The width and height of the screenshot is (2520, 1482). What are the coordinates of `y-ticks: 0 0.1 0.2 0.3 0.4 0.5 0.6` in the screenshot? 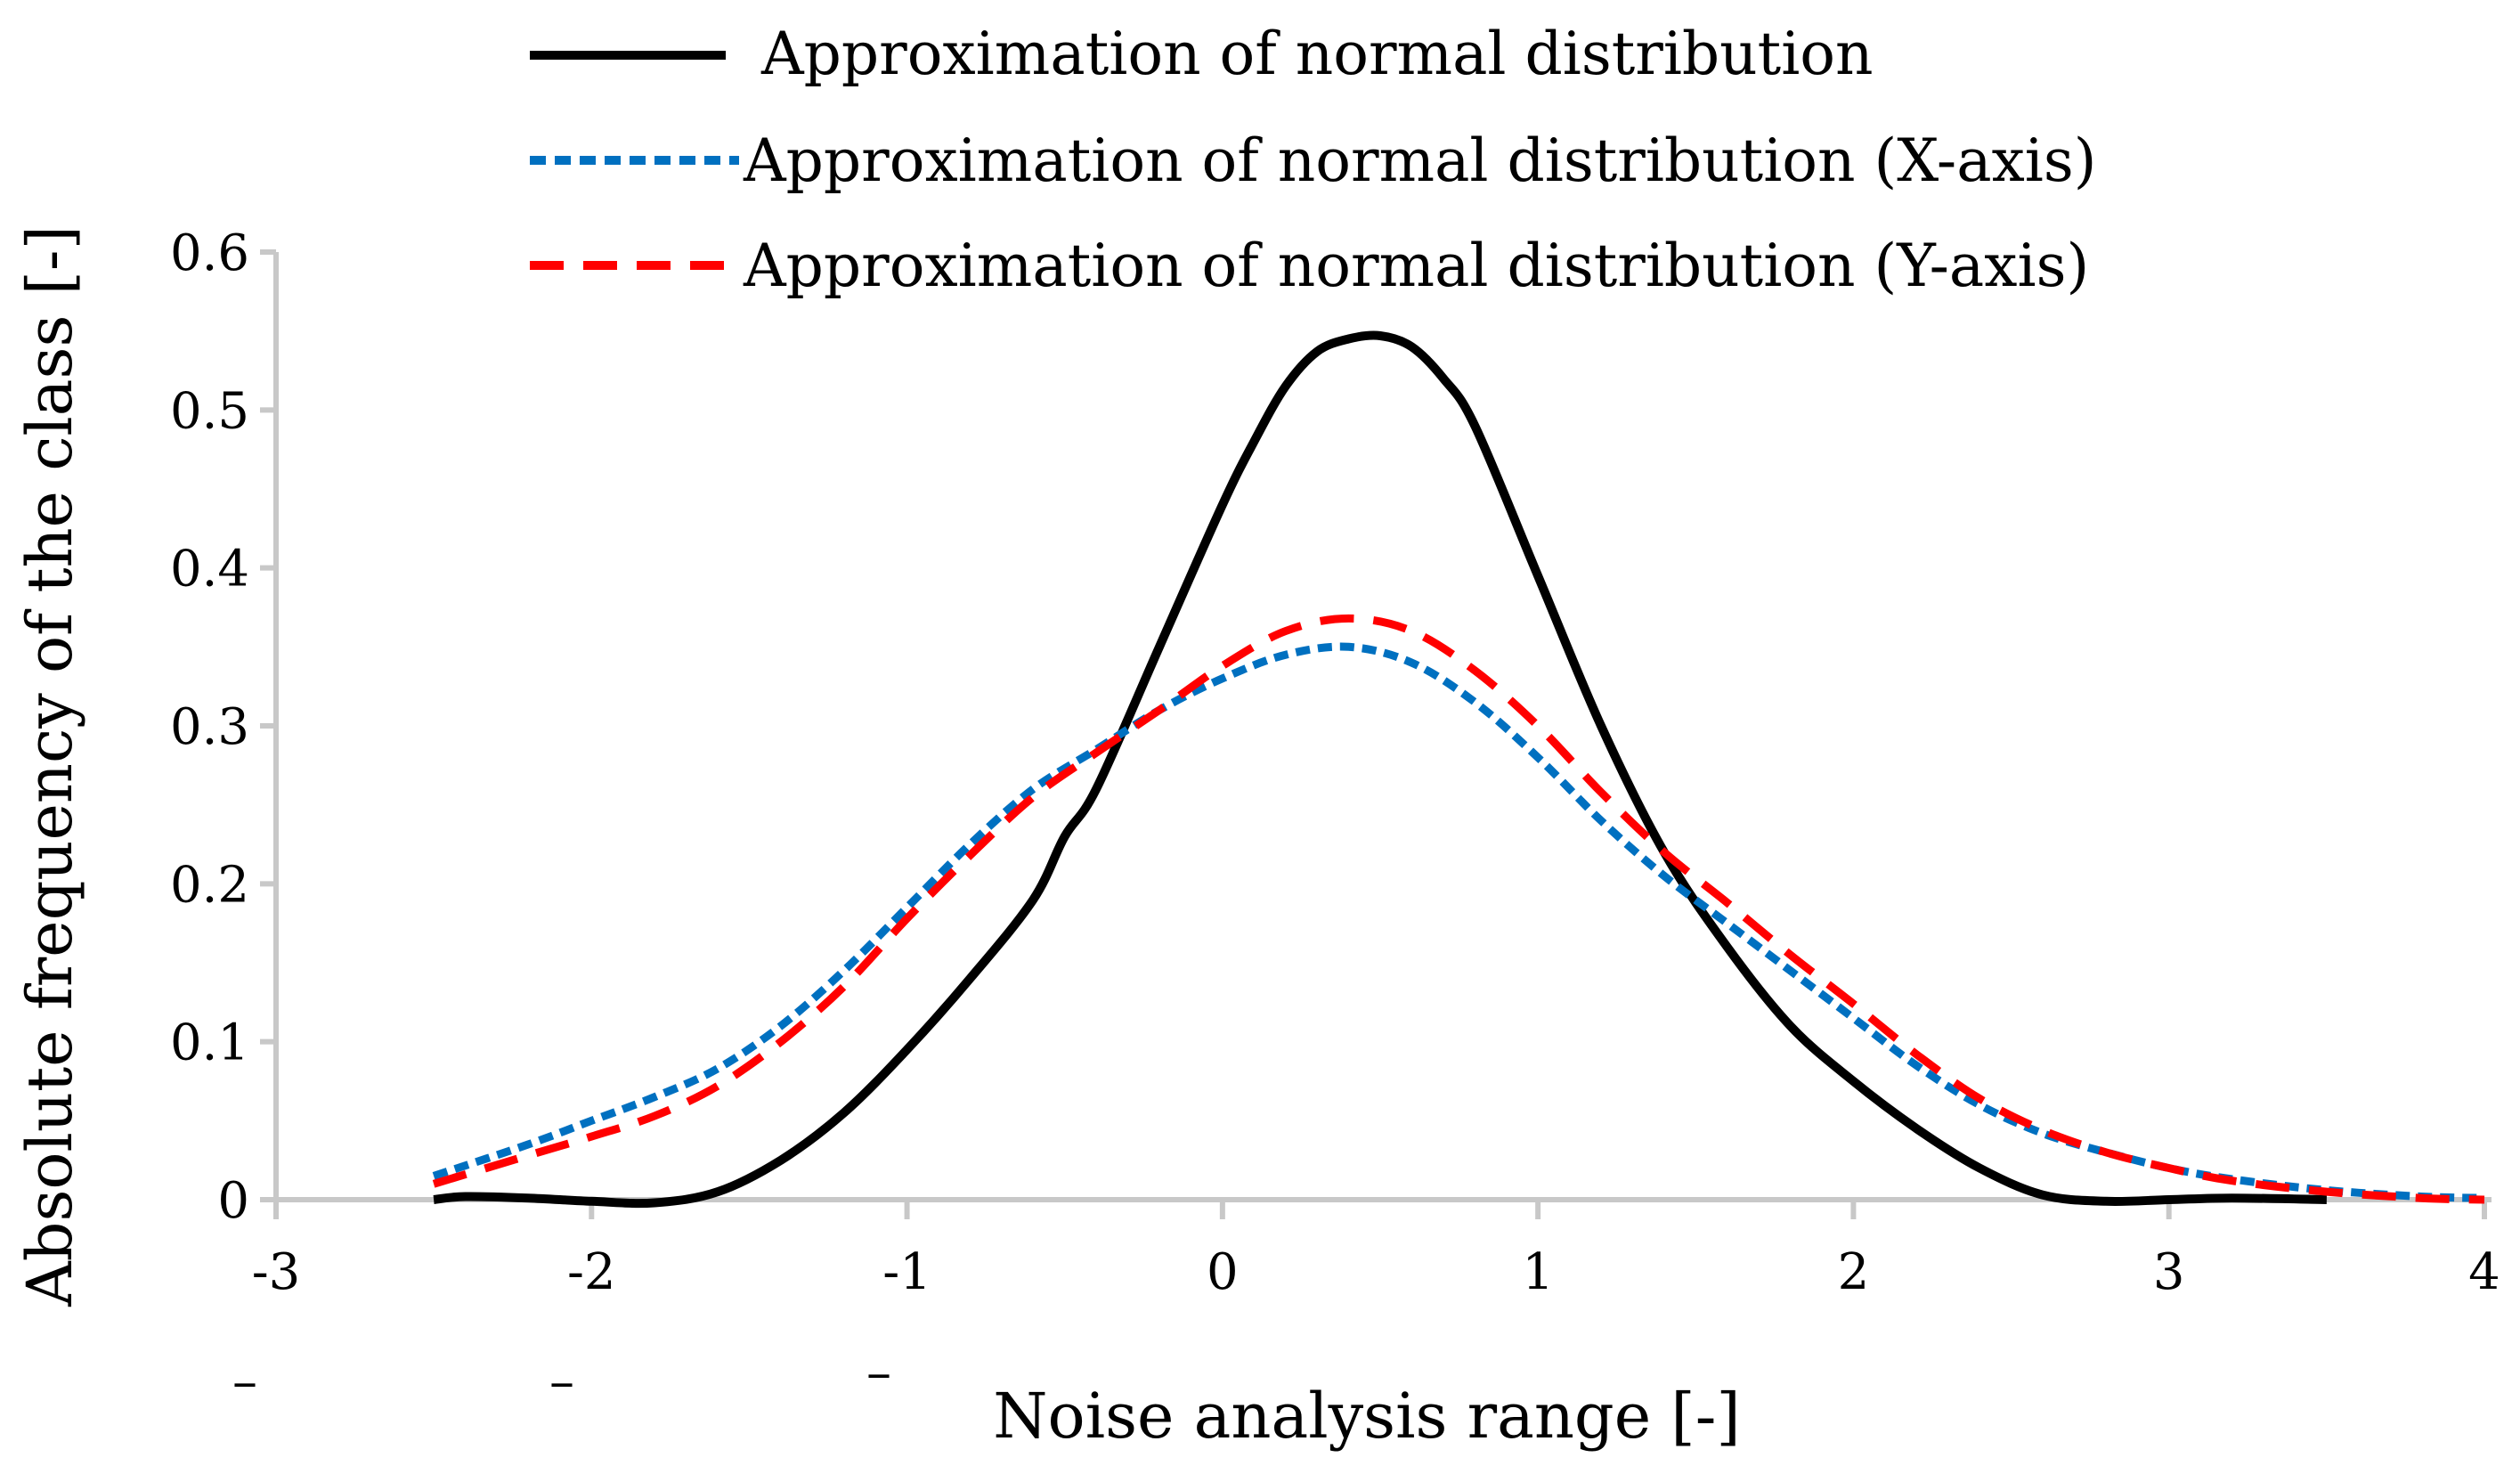 It's located at (223, 727).